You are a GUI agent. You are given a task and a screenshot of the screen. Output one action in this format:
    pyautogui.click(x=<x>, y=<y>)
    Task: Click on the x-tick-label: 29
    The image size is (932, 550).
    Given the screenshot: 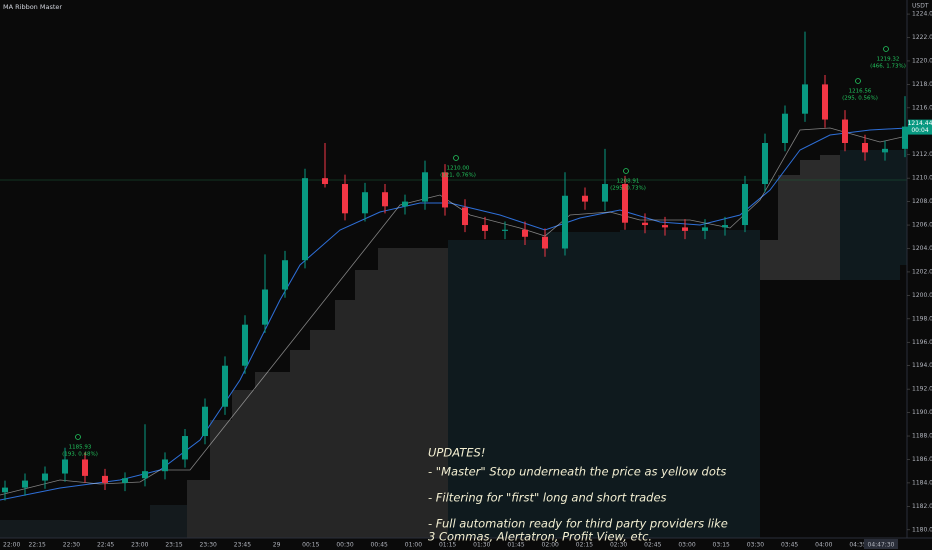 What is the action you would take?
    pyautogui.click(x=277, y=545)
    